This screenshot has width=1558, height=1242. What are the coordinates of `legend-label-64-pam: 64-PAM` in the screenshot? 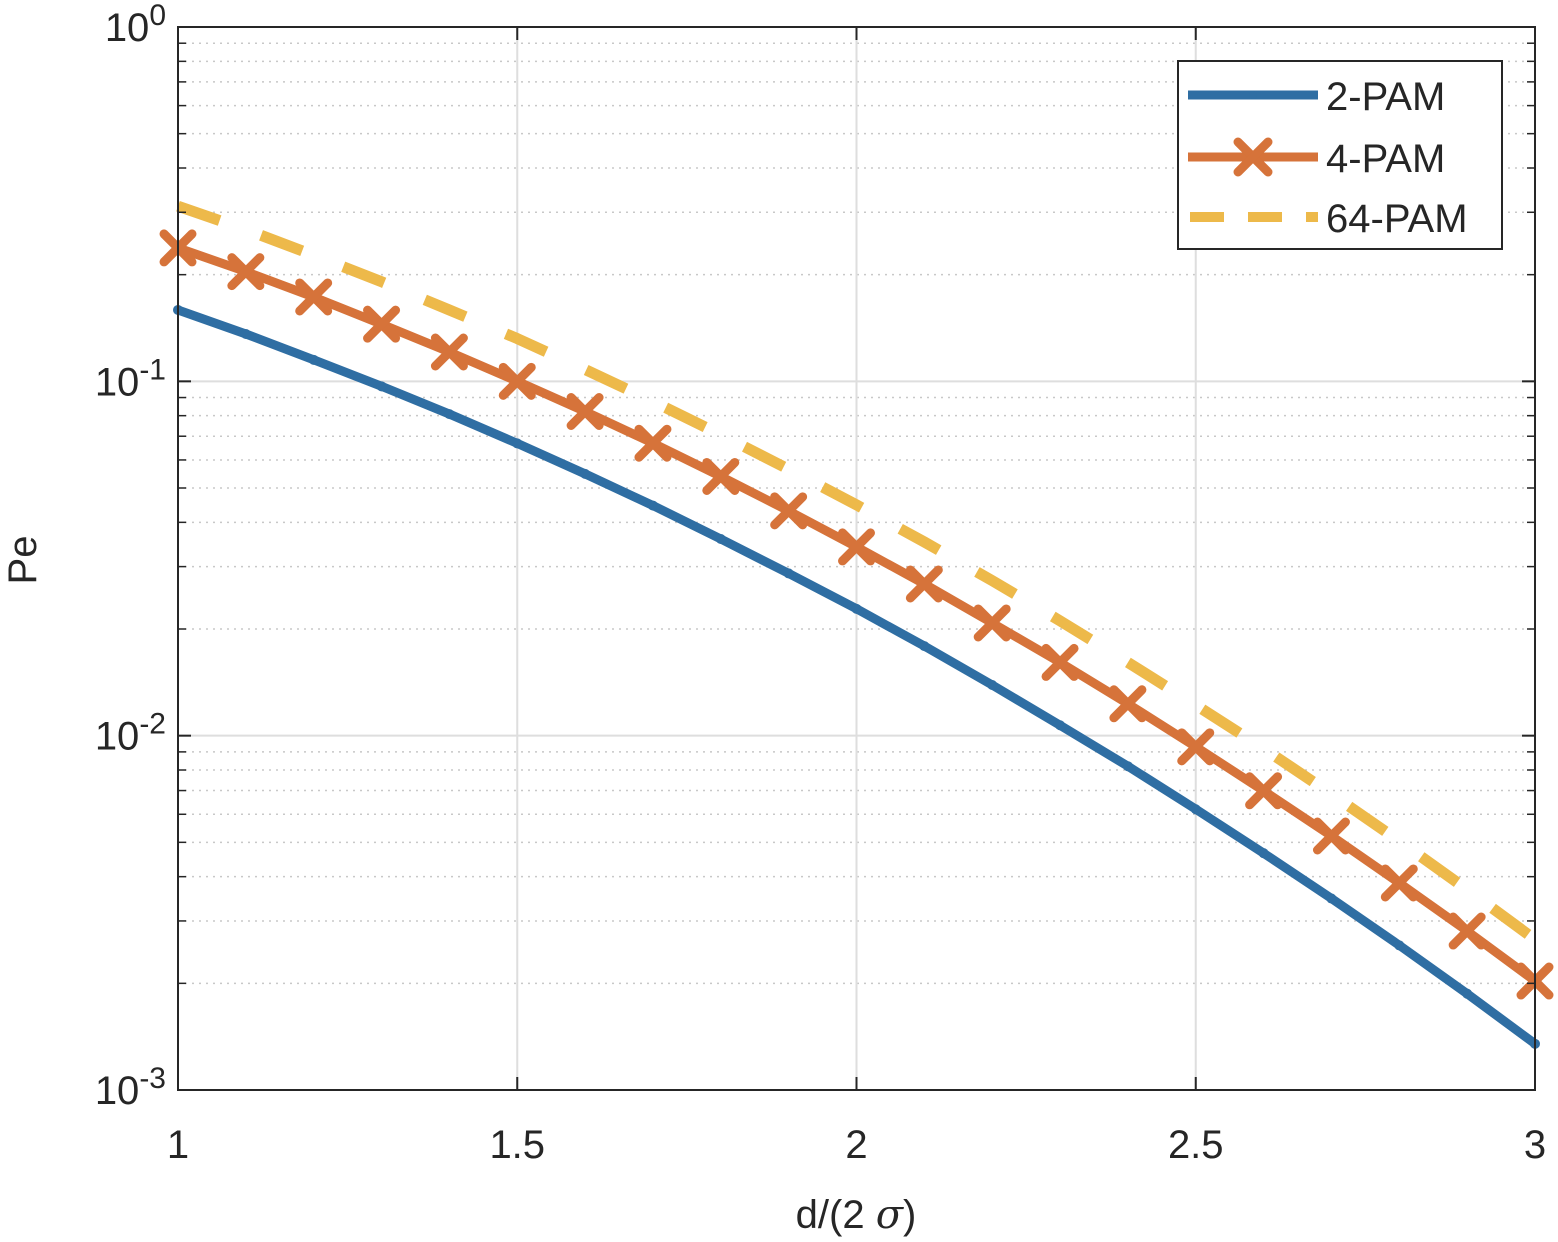 It's located at (1397, 219).